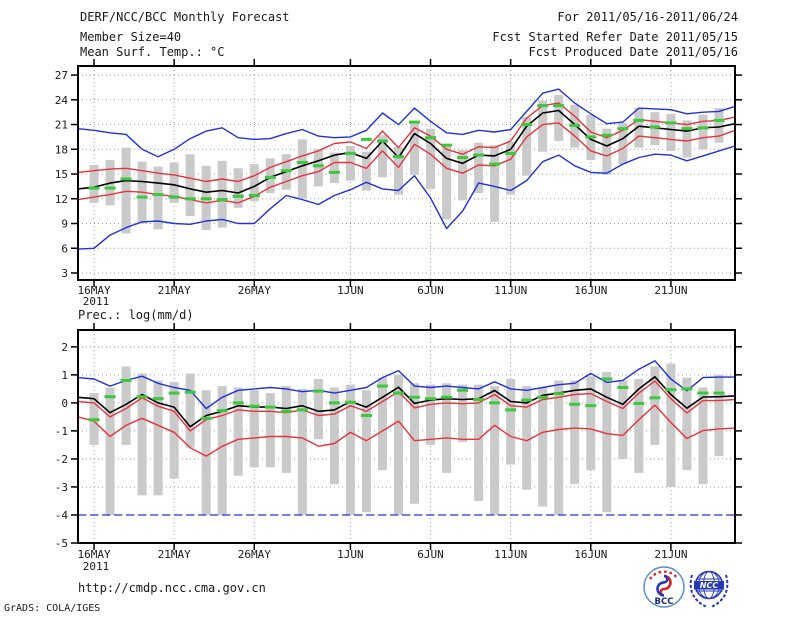 This screenshot has height=618, width=800. Describe the element at coordinates (62, 515) in the screenshot. I see `y-tick-label: -4` at that location.